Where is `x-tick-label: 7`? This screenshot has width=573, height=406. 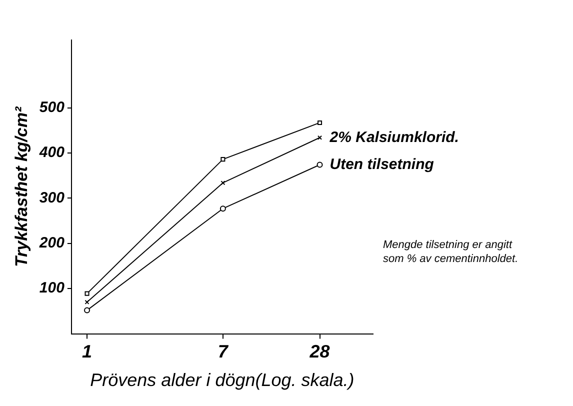
x-tick-label: 7 is located at coordinates (223, 352).